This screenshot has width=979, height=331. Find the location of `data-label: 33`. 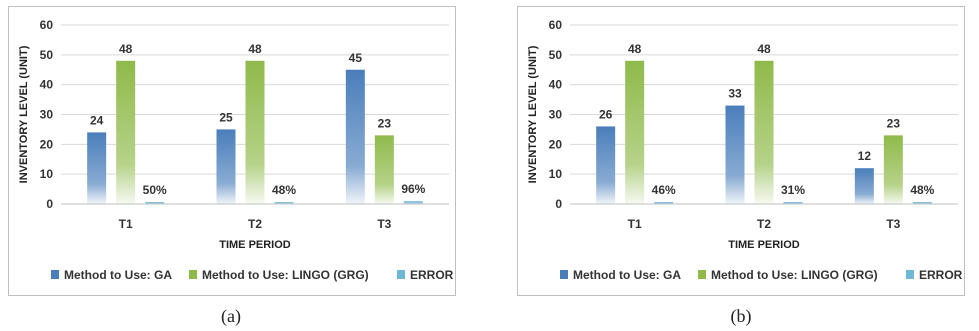

data-label: 33 is located at coordinates (735, 94).